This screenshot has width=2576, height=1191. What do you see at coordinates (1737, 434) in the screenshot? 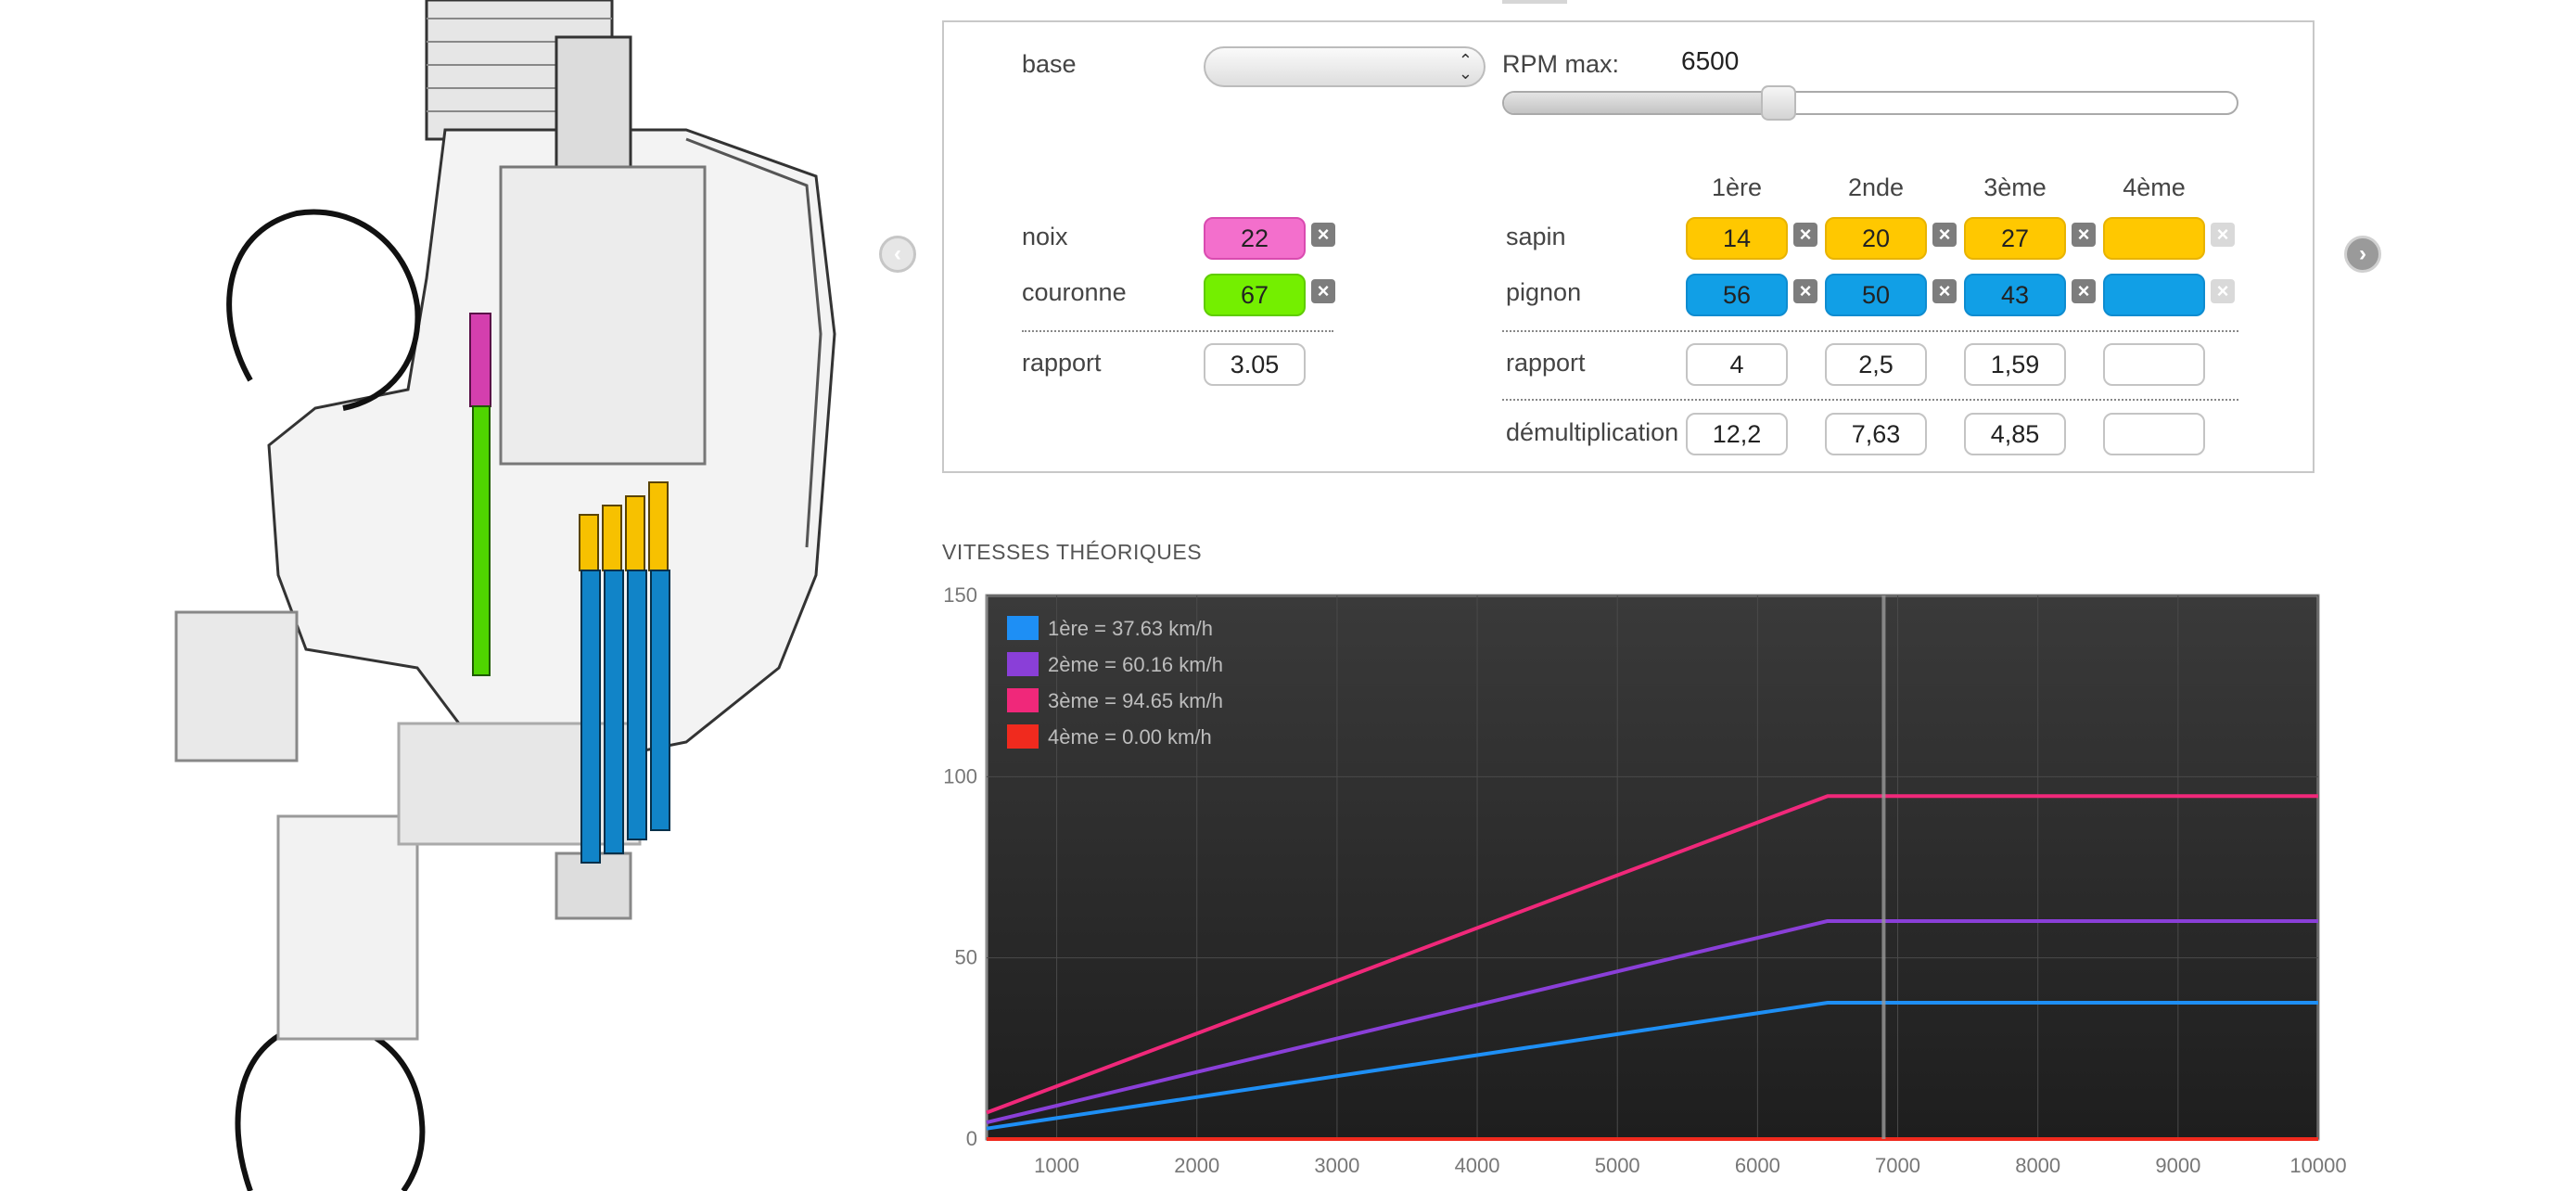
I see `demultiplication-1ere-value: 12,2` at bounding box center [1737, 434].